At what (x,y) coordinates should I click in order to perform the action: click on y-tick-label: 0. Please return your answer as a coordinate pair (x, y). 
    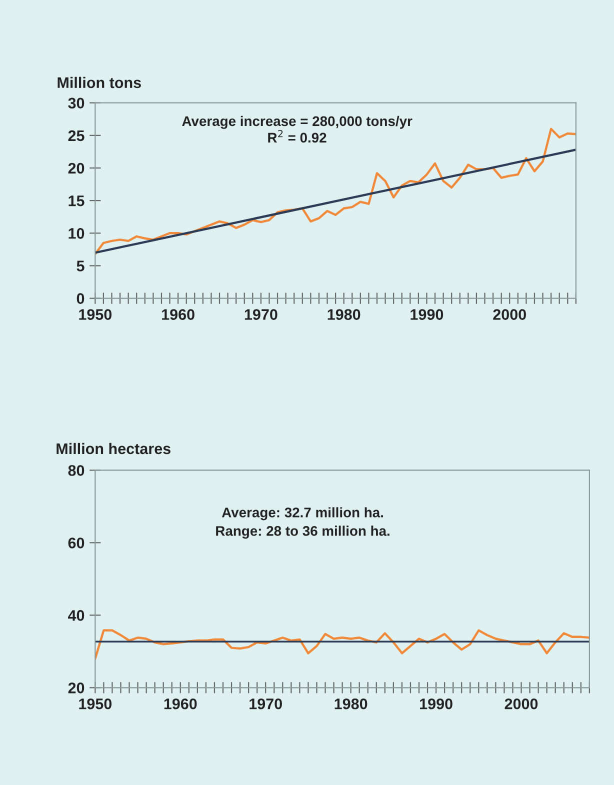
    Looking at the image, I should click on (80, 298).